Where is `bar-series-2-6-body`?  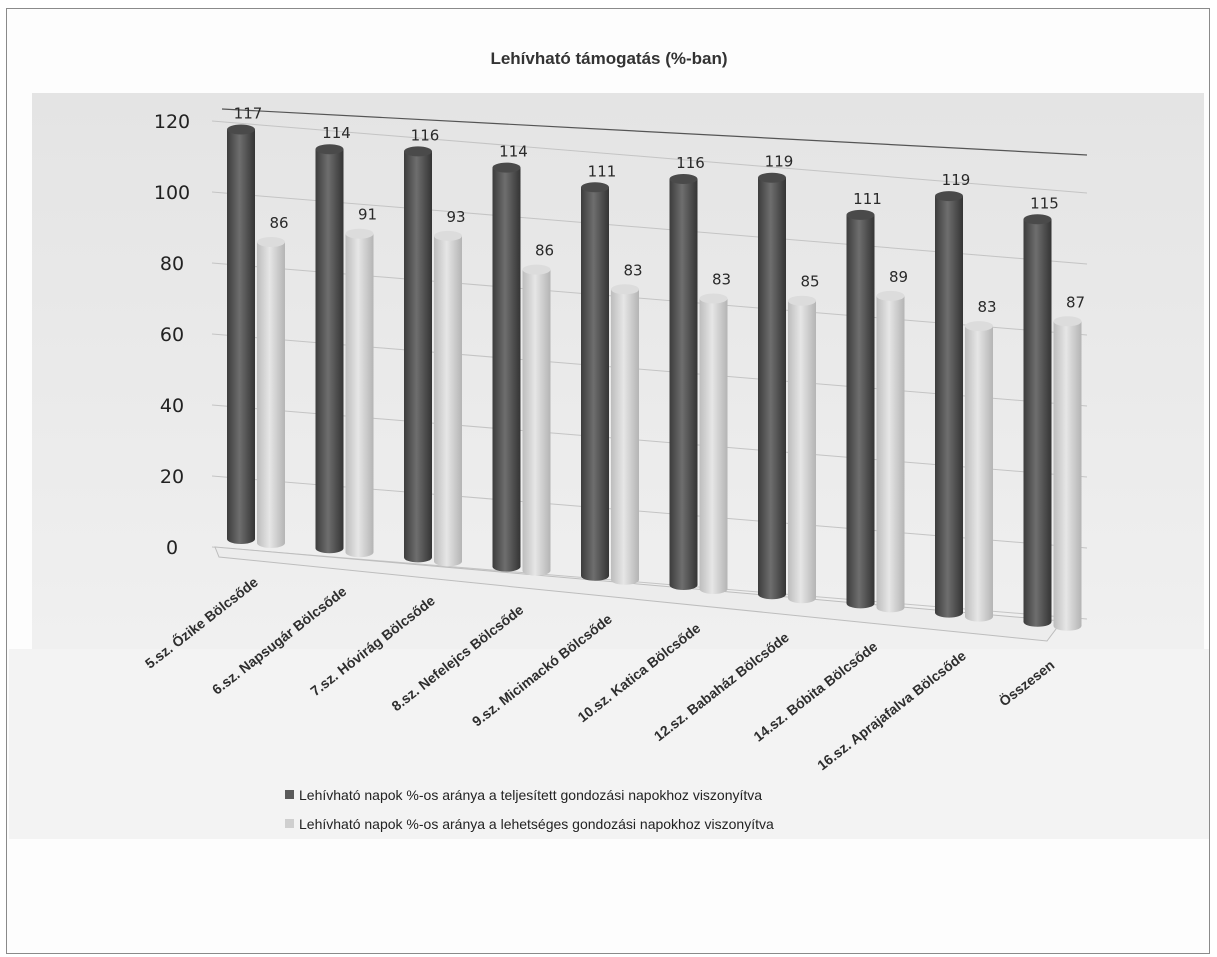 bar-series-2-6-body is located at coordinates (802, 452).